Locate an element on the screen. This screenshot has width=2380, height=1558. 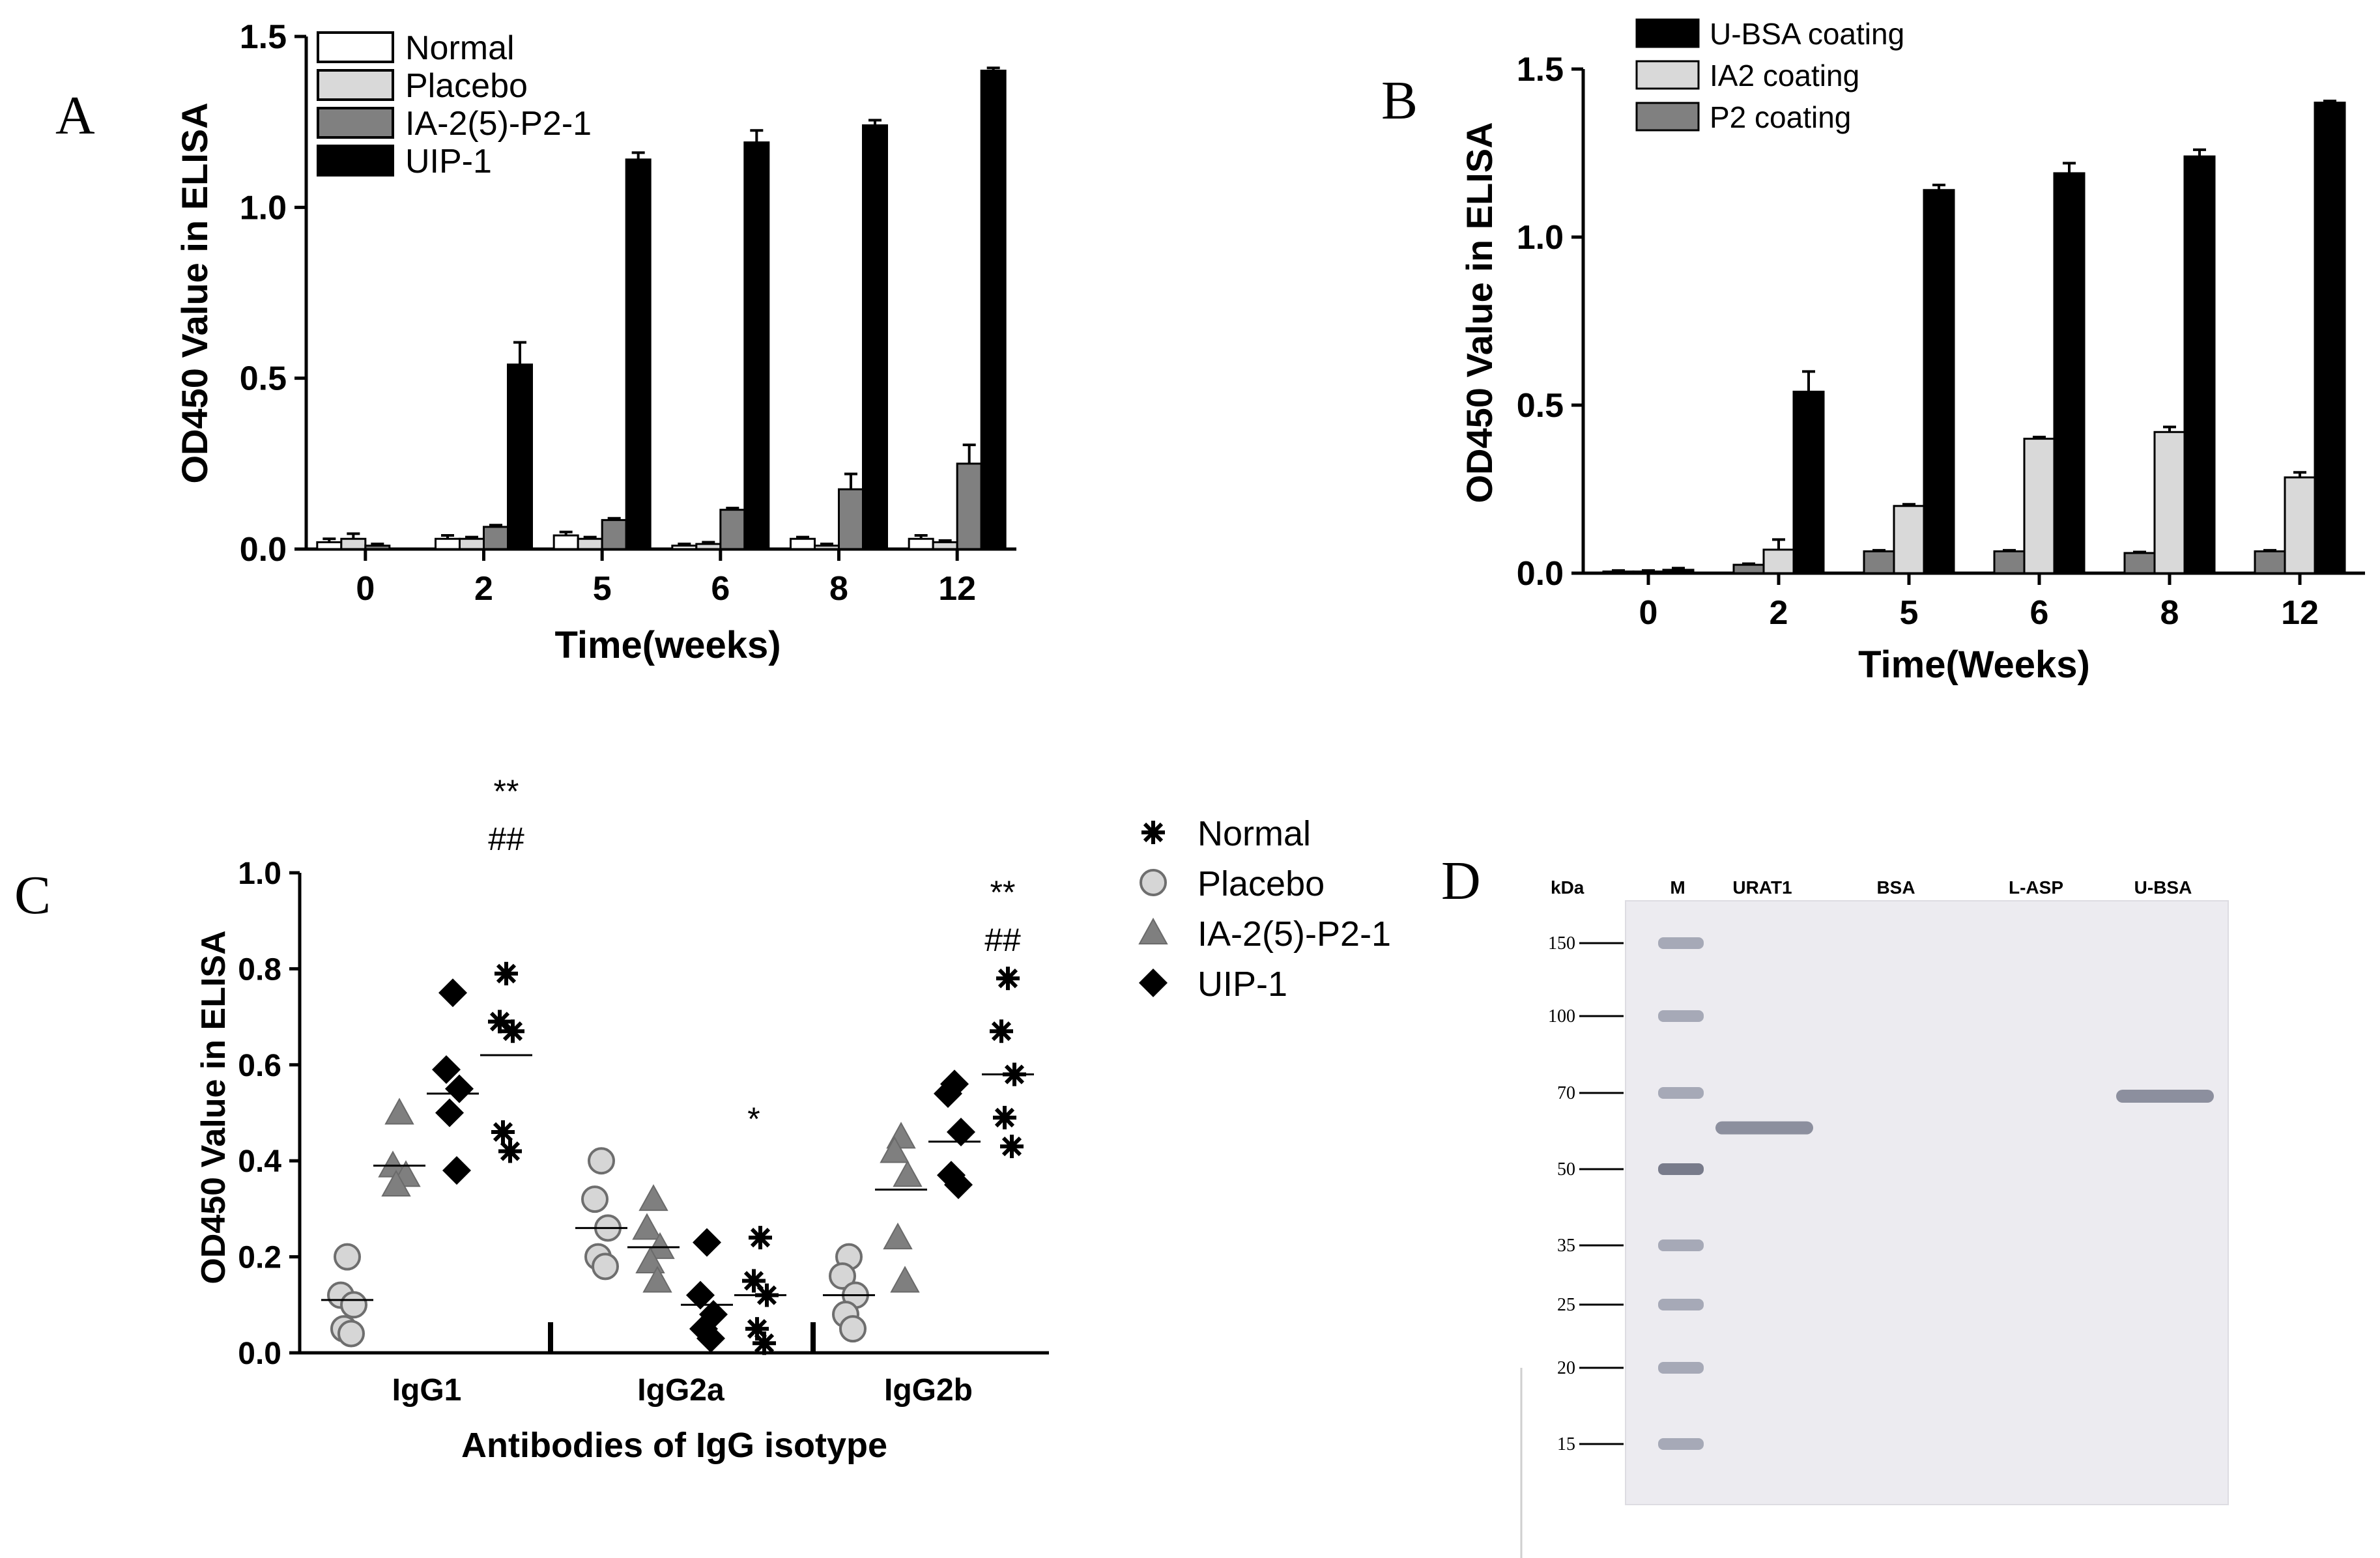
gel-unit-label: kDa is located at coordinates (1567, 887).